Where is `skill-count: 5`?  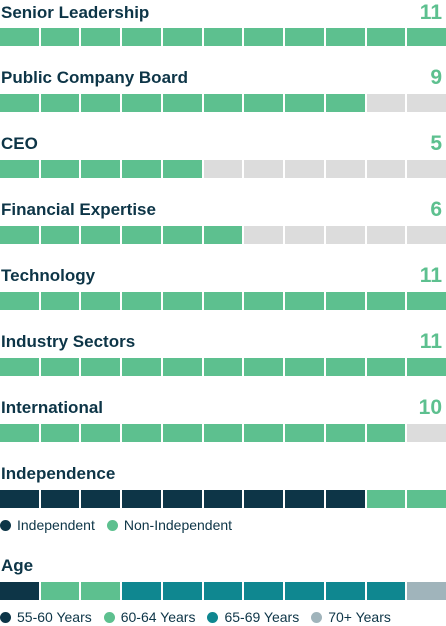
skill-count: 5 is located at coordinates (436, 143).